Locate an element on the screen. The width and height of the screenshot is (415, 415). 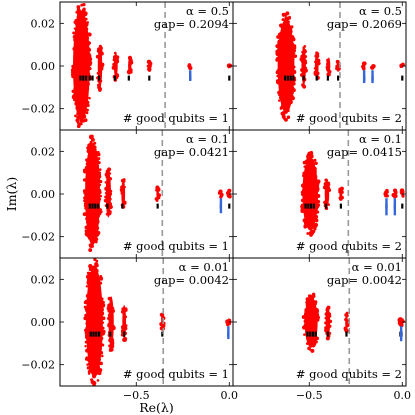
gap-annotation: gap= 0.2094 is located at coordinates (191, 24).